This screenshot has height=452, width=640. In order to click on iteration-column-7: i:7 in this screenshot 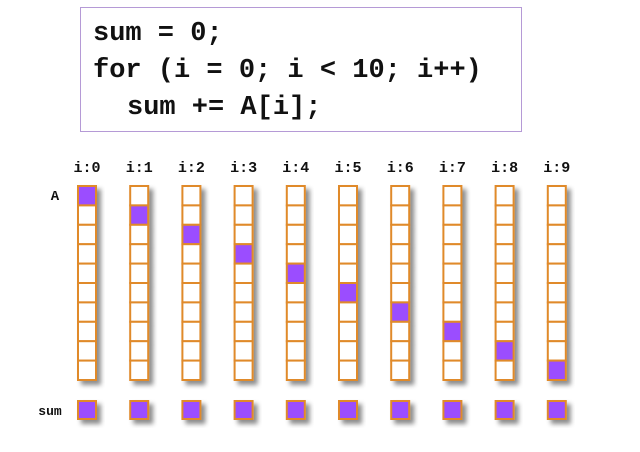, I will do `click(452, 290)`.